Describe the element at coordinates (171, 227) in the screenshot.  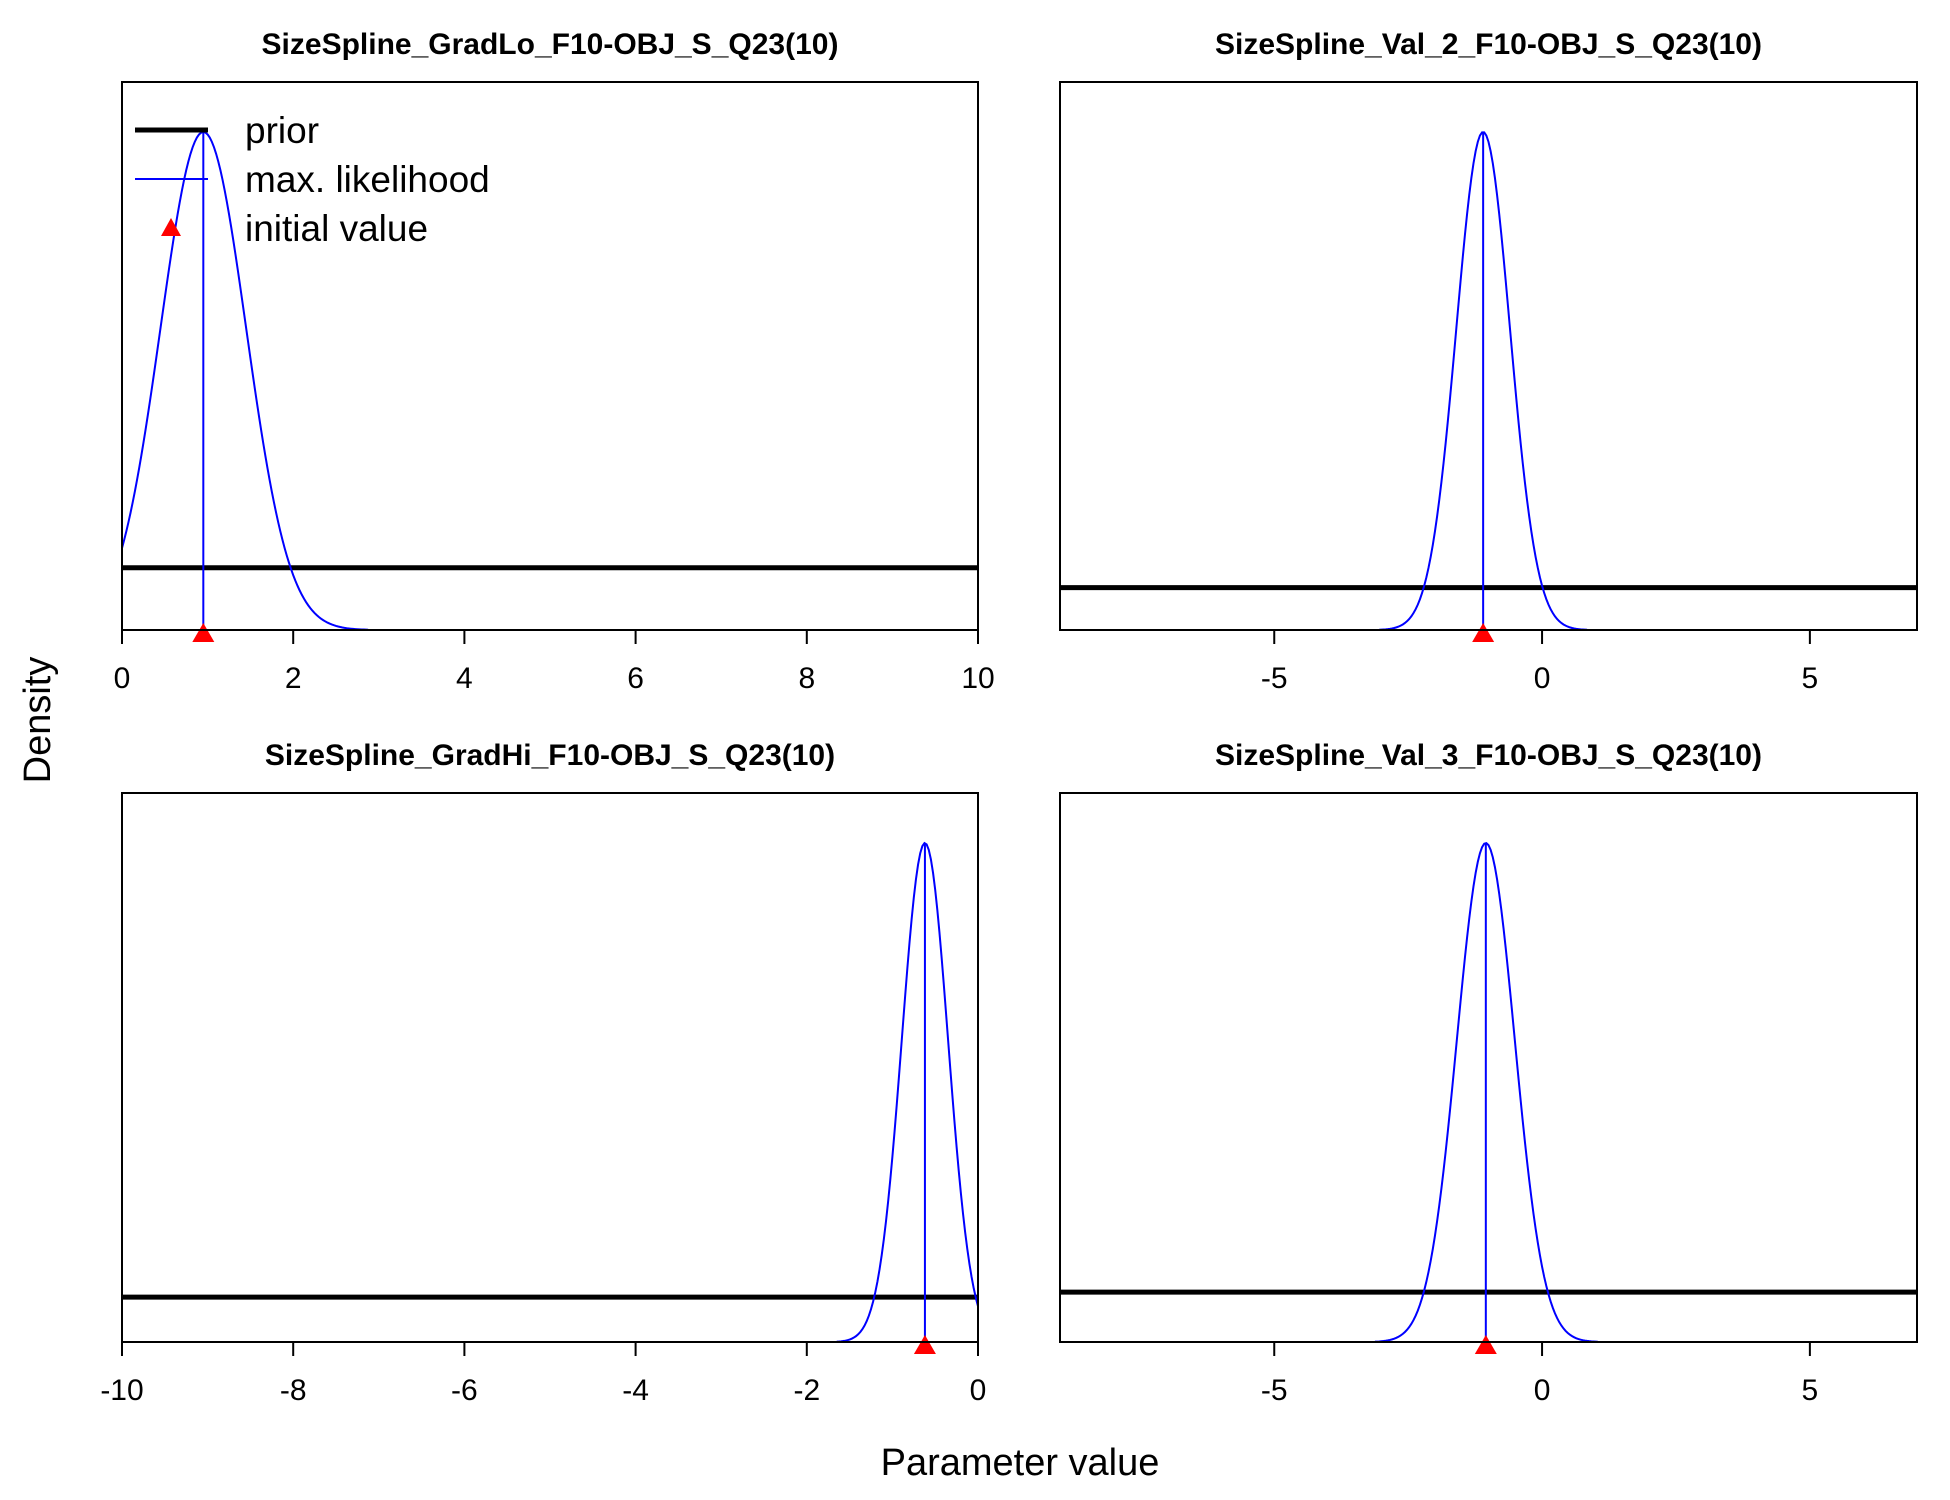
I see `legend-initial-swatch` at that location.